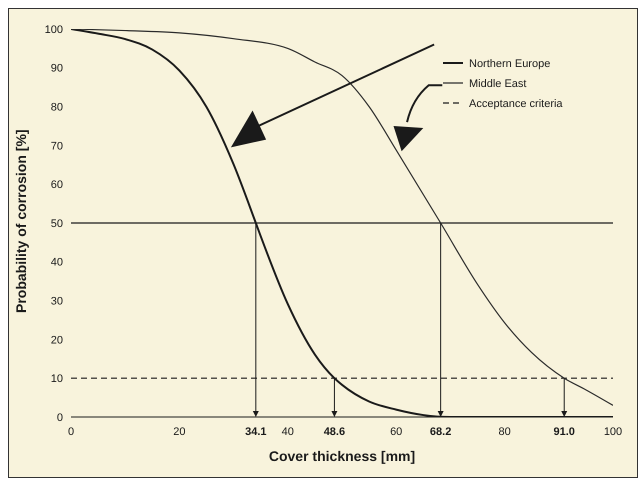 Image resolution: width=644 pixels, height=484 pixels. I want to click on y-tick-label: 0, so click(59, 418).